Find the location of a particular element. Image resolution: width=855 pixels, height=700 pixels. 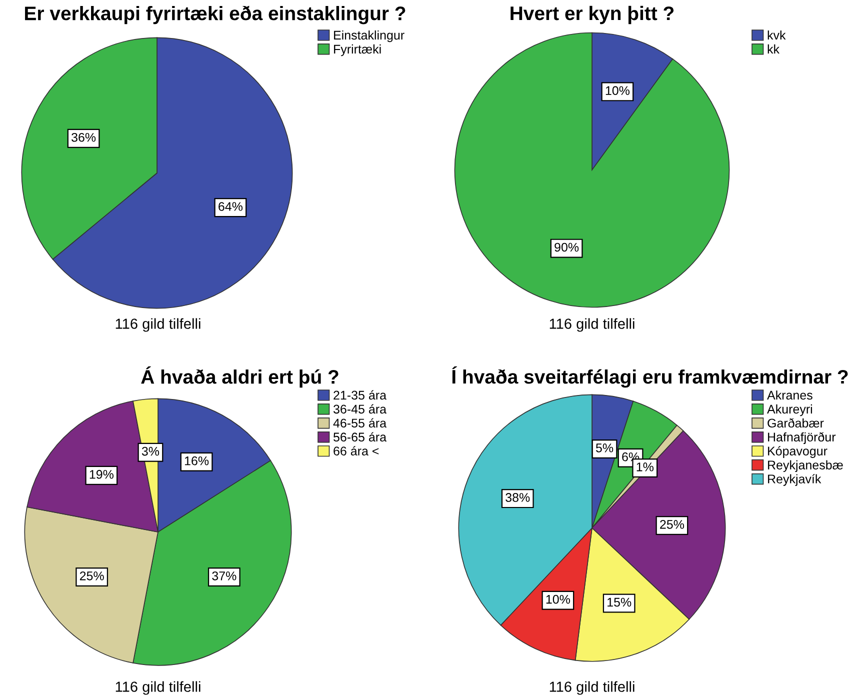

data-label: 3% is located at coordinates (151, 451).